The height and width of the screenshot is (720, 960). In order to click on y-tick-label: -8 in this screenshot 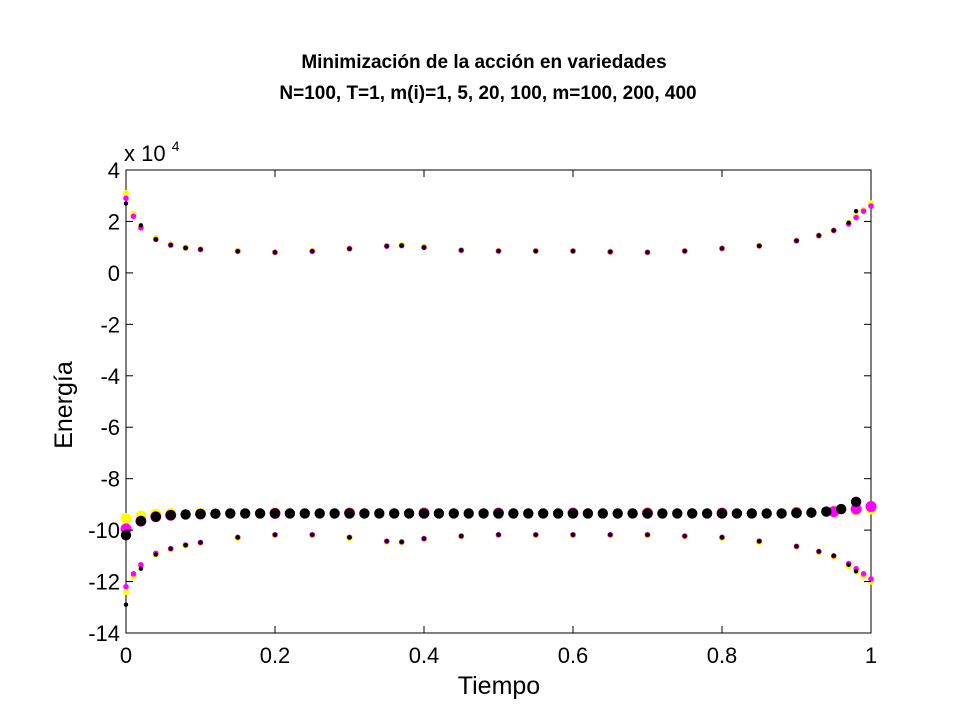, I will do `click(110, 479)`.